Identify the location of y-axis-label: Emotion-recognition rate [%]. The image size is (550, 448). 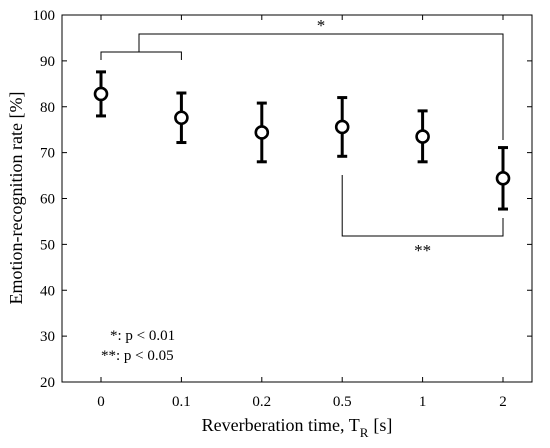
(16, 198).